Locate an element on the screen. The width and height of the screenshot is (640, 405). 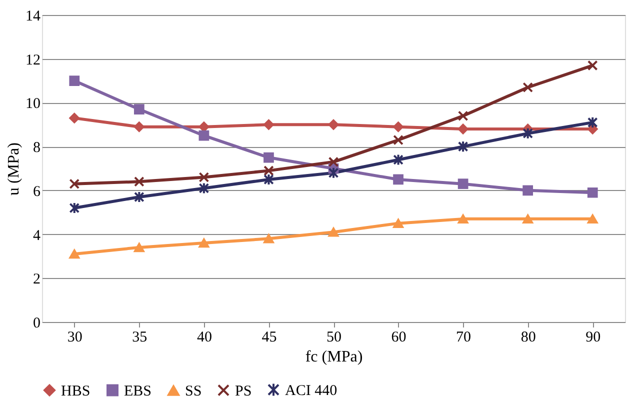
x-axis-title: fc (MPa) is located at coordinates (334, 357).